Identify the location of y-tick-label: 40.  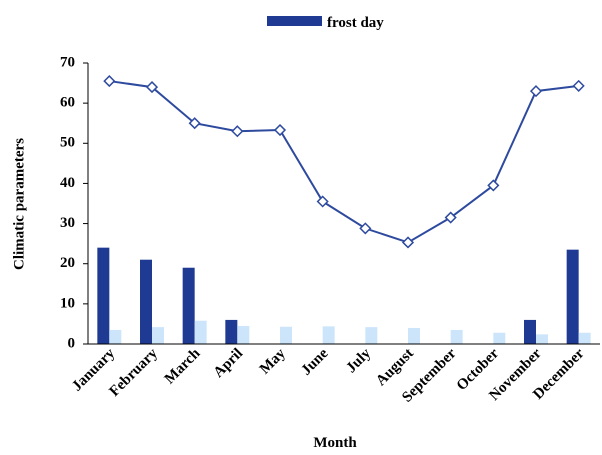
(67, 183).